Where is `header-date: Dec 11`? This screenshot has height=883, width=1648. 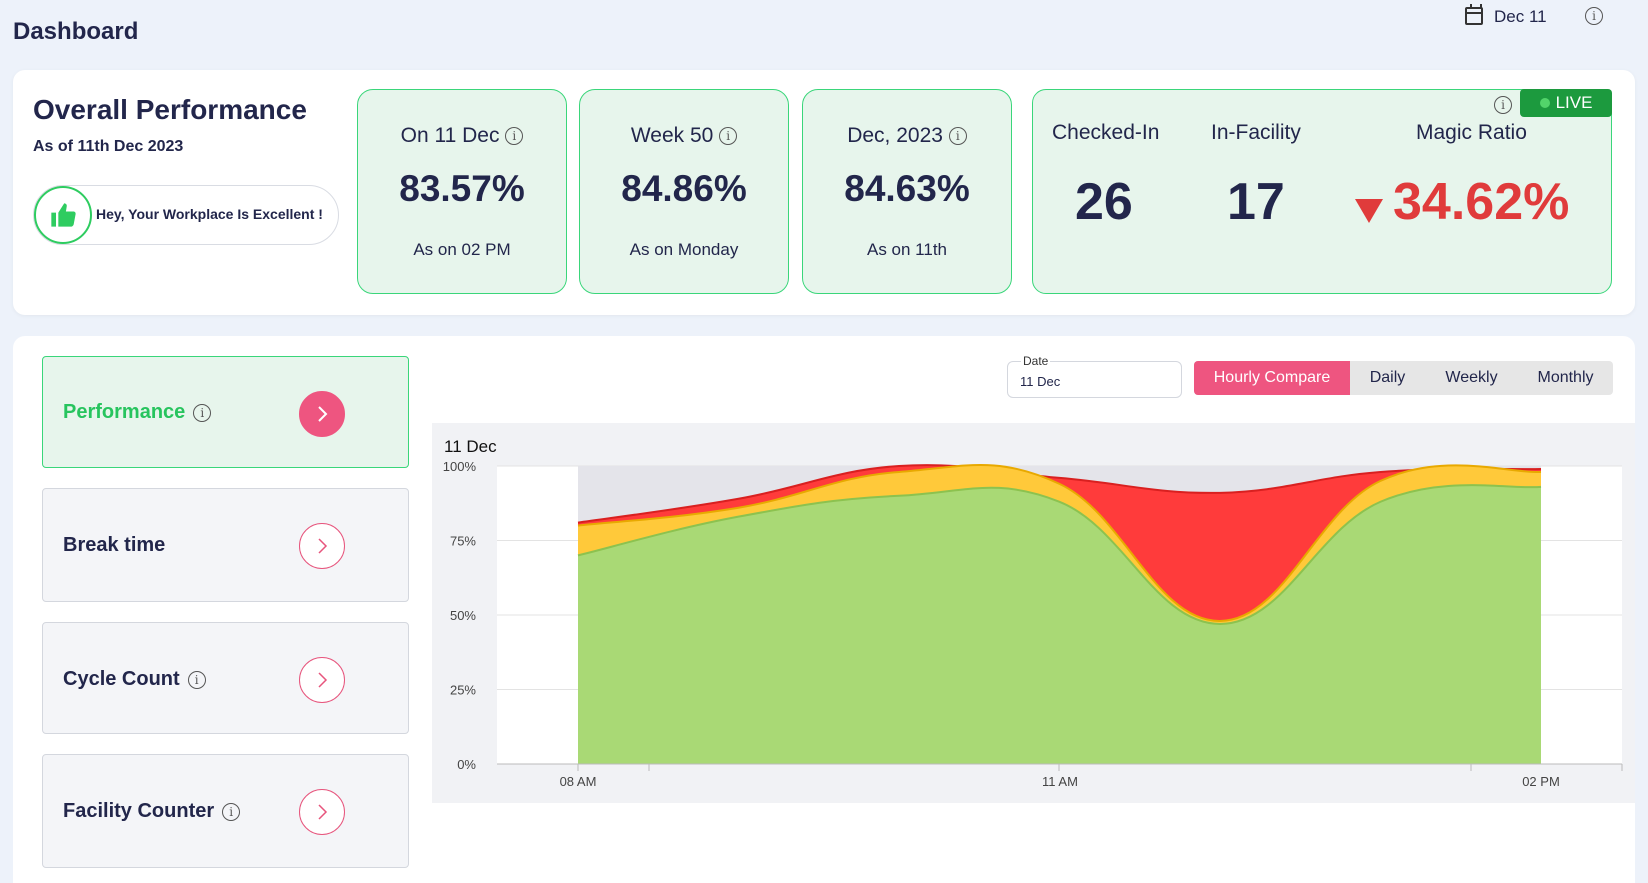 header-date: Dec 11 is located at coordinates (1520, 16).